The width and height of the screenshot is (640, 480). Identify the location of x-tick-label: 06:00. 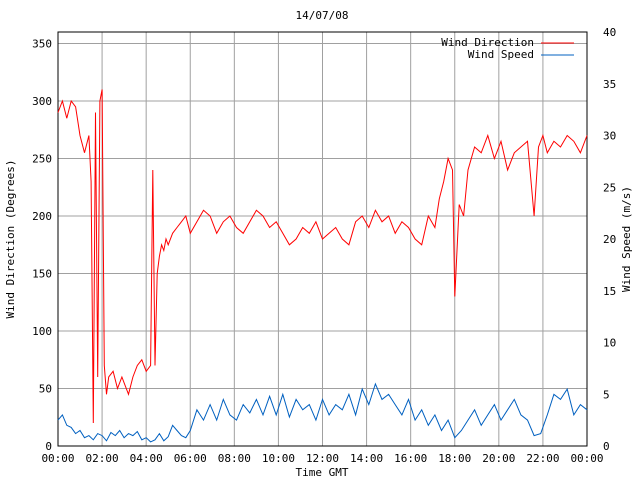
(190, 458).